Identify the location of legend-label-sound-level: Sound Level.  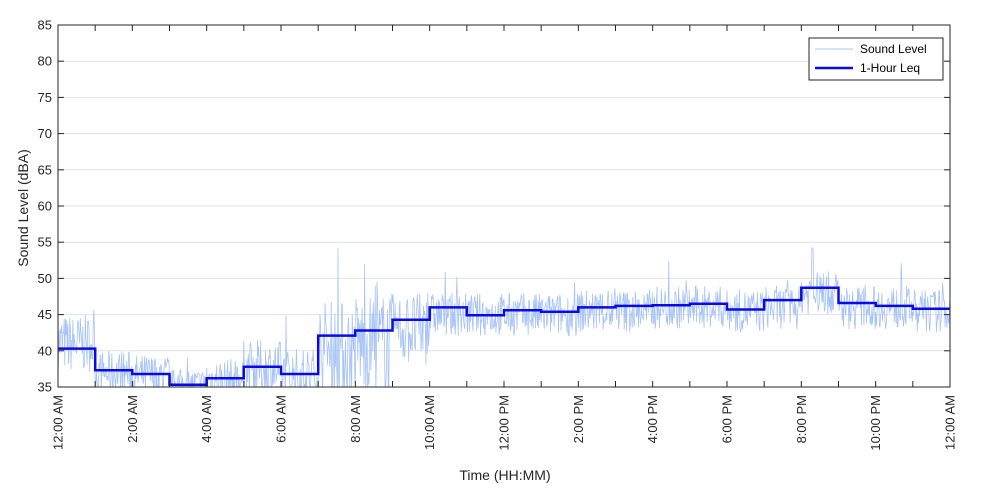
(893, 49).